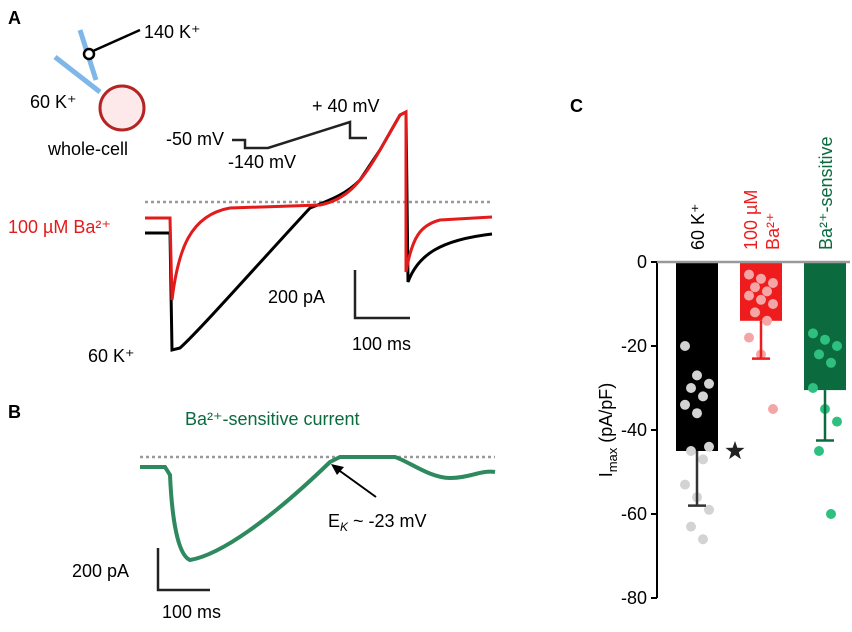 This screenshot has width=852, height=632. I want to click on category-label: 60 K⁺, so click(698, 226).